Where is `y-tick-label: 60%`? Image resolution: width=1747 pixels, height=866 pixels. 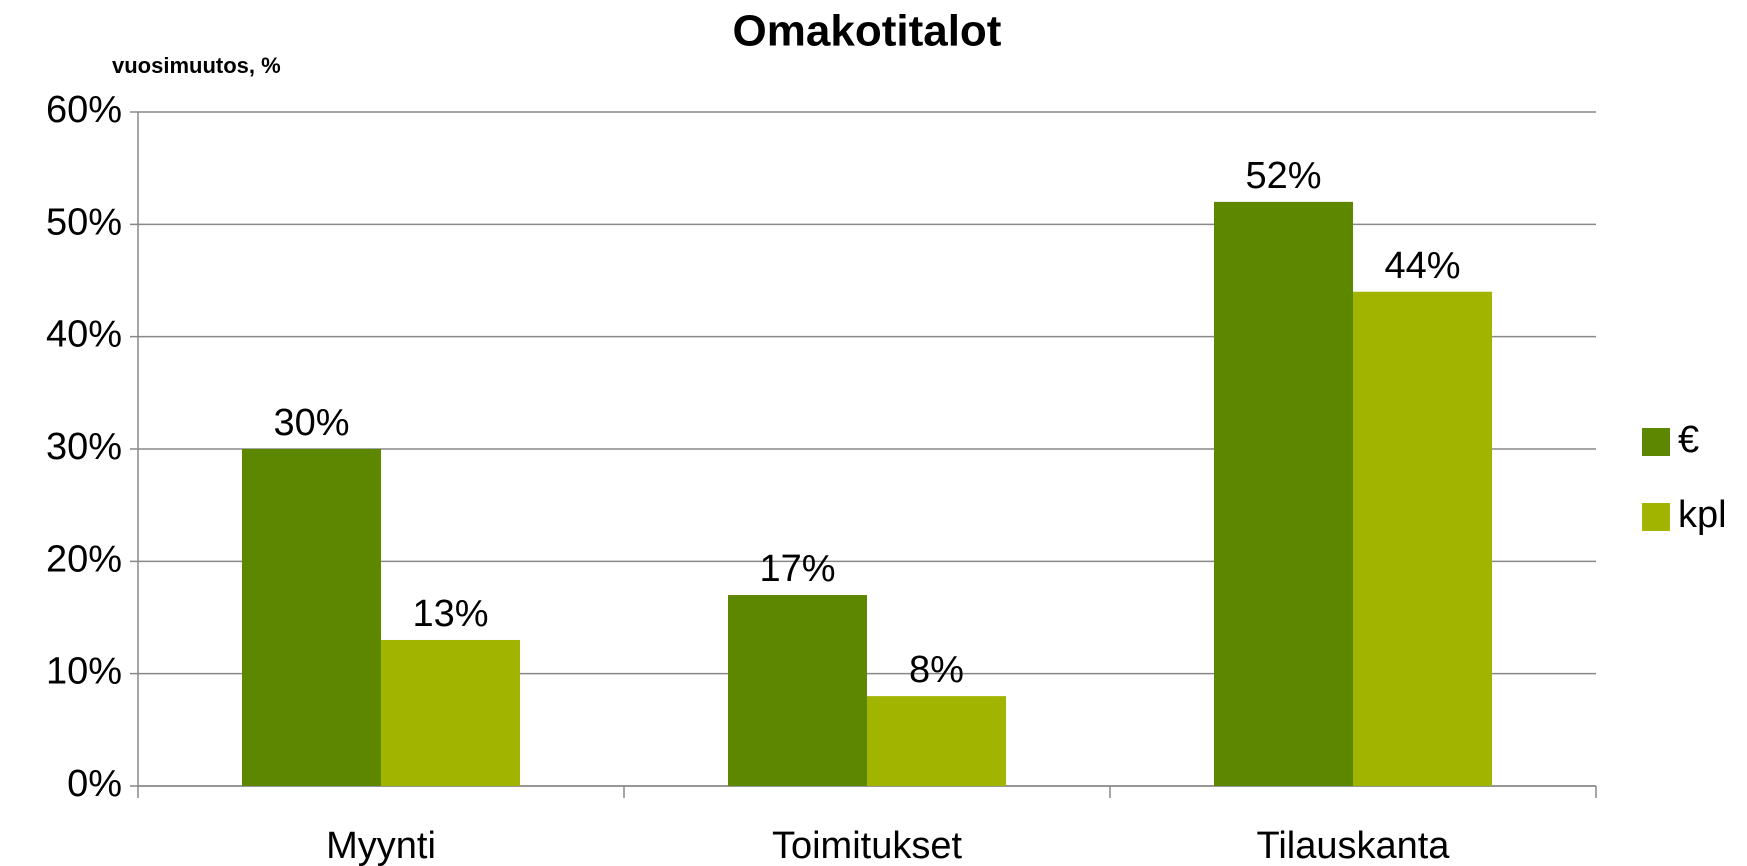 y-tick-label: 60% is located at coordinates (84, 110).